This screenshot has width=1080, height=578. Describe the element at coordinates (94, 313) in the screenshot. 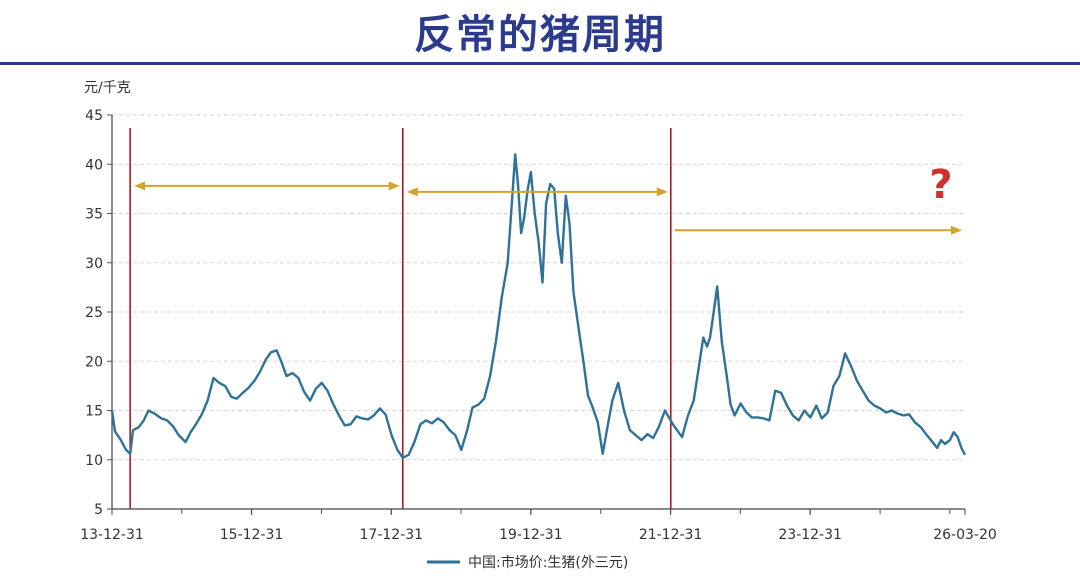

I see `y-tick-label-25: 25` at that location.